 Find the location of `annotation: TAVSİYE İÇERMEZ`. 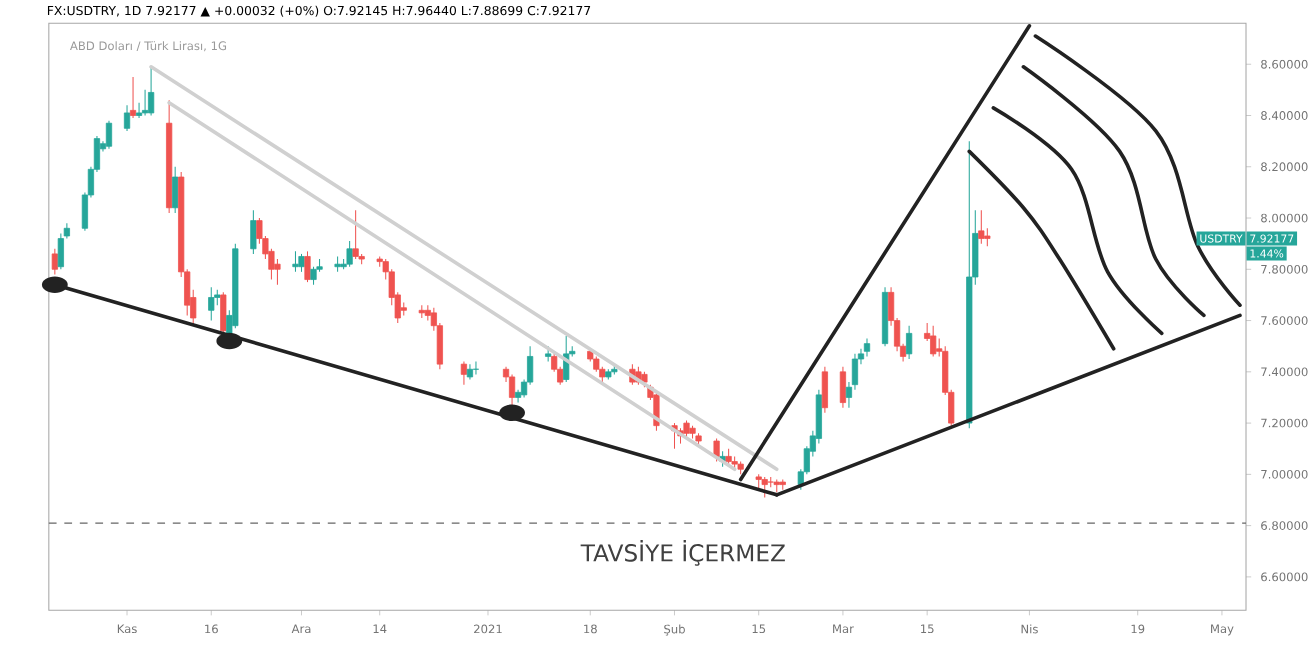

annotation: TAVSİYE İÇERMEZ is located at coordinates (682, 553).